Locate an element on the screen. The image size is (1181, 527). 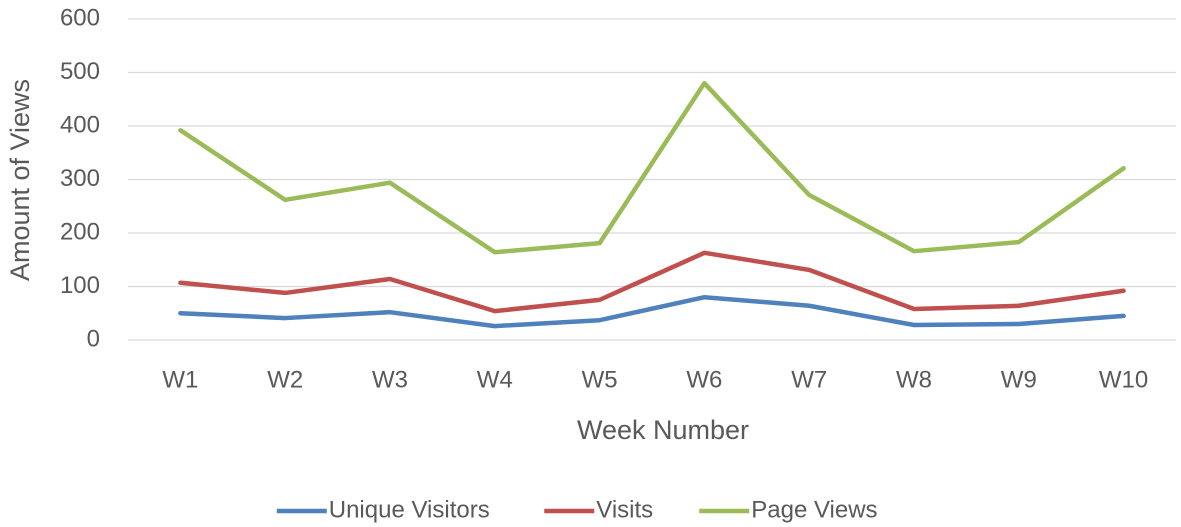
y-tick-label: 500 is located at coordinates (80, 71).